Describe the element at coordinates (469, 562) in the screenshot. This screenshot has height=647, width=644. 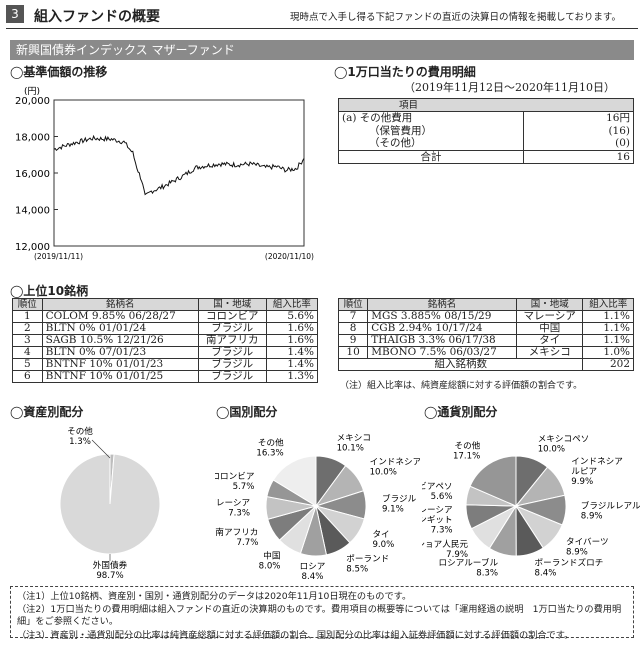
I see `slice-category-label: ロシアルーブル` at that location.